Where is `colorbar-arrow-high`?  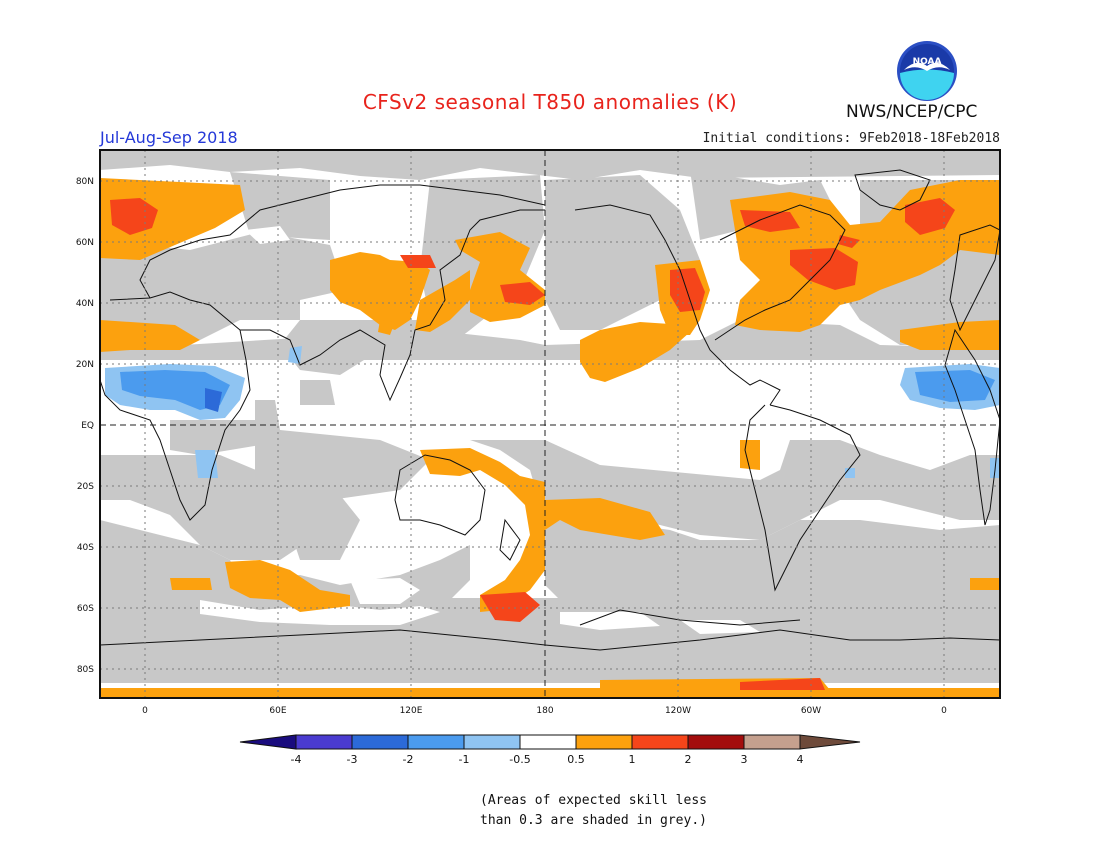
colorbar-arrow-high is located at coordinates (830, 742).